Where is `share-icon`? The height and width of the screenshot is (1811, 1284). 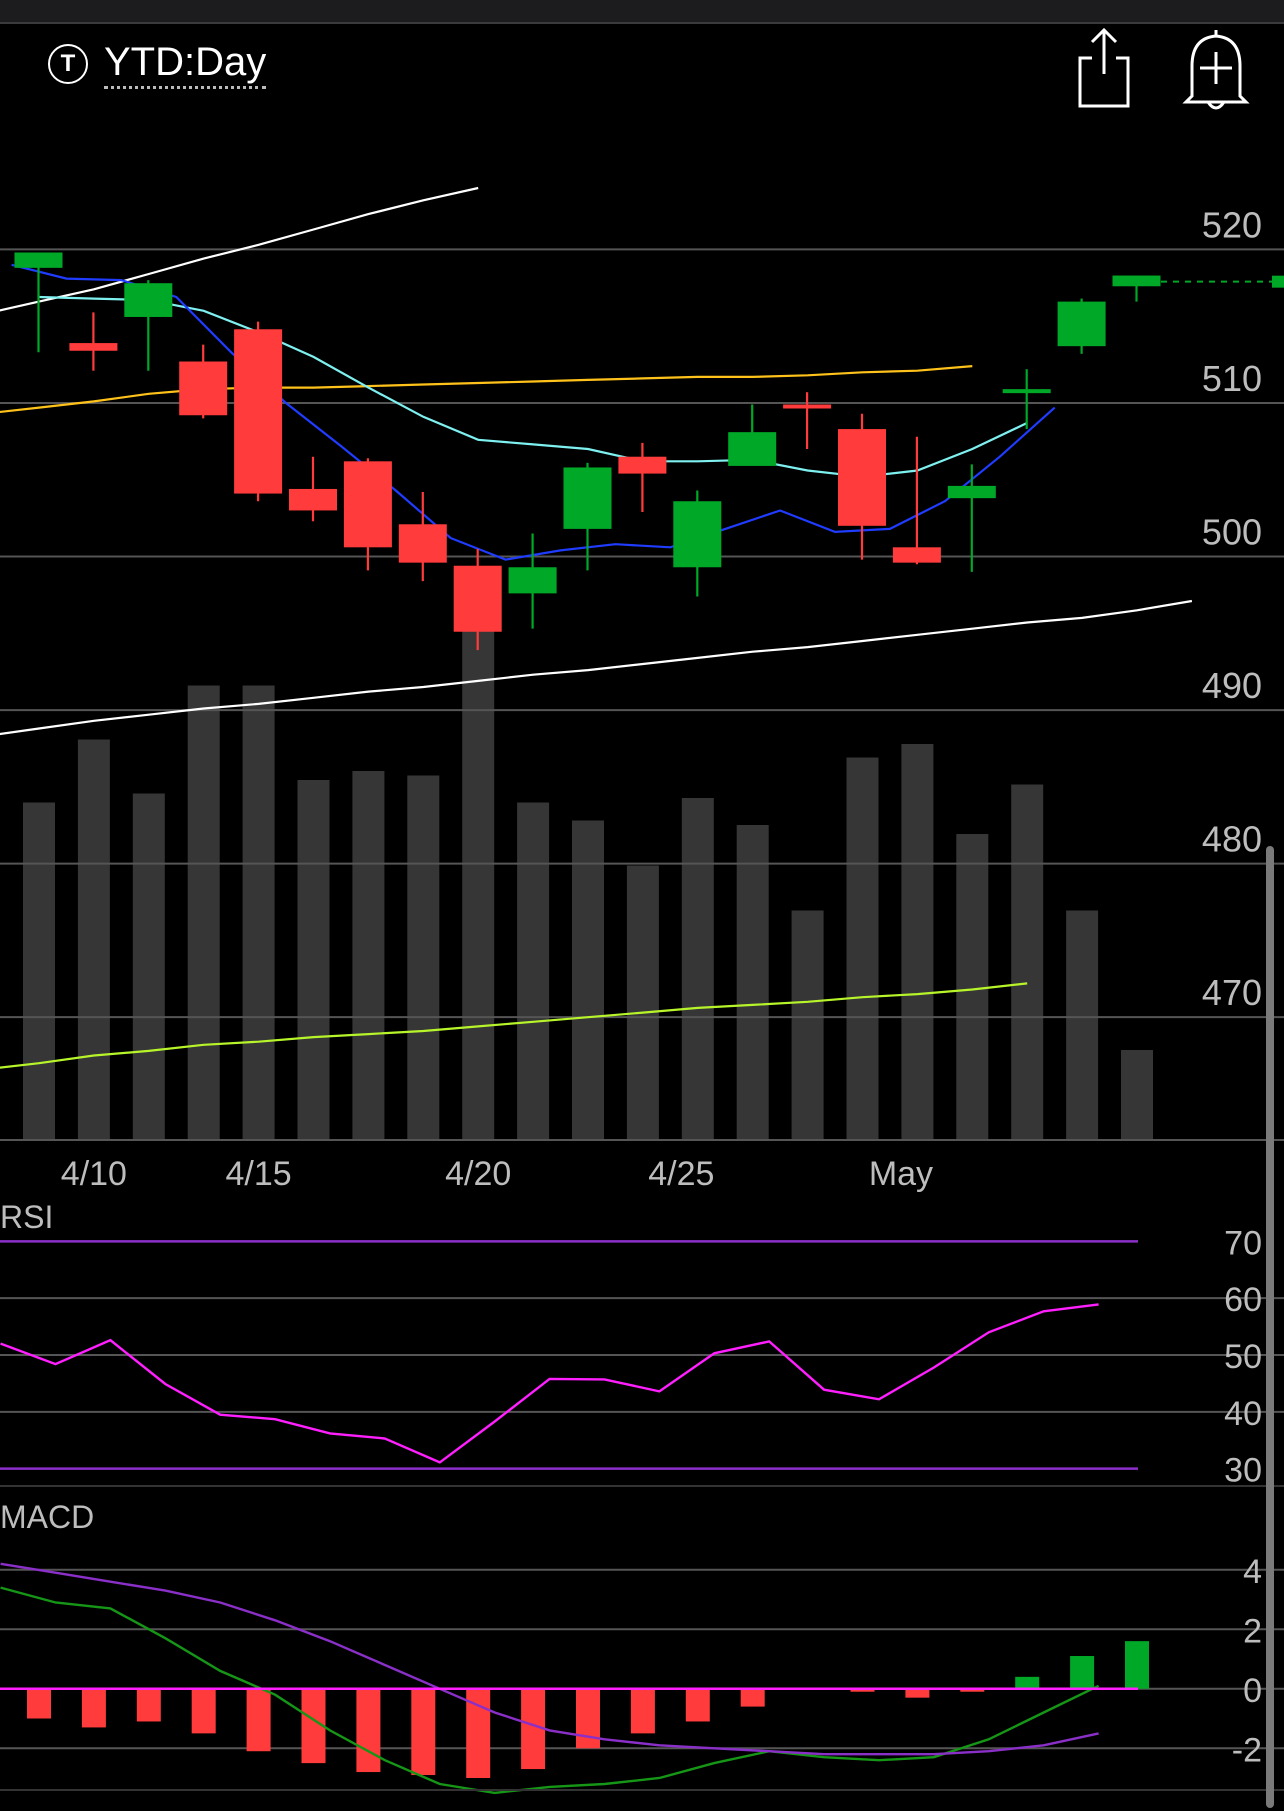 share-icon is located at coordinates (1104, 68).